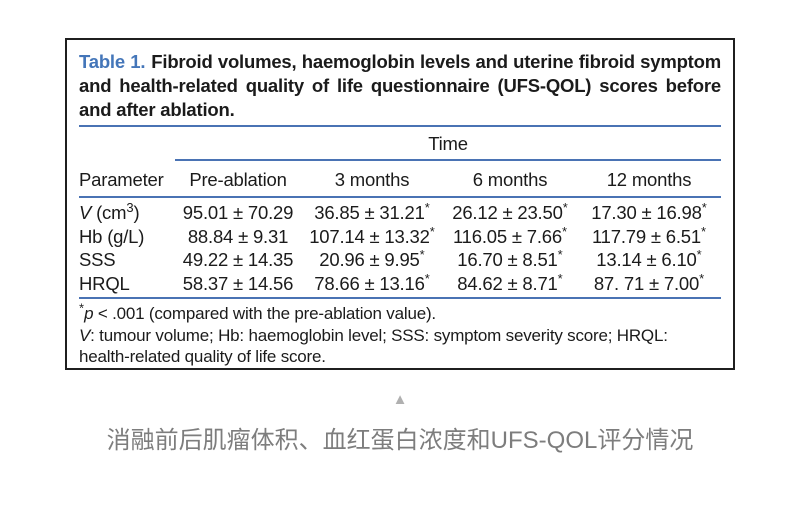  I want to click on table-bottom-rule, so click(400, 298).